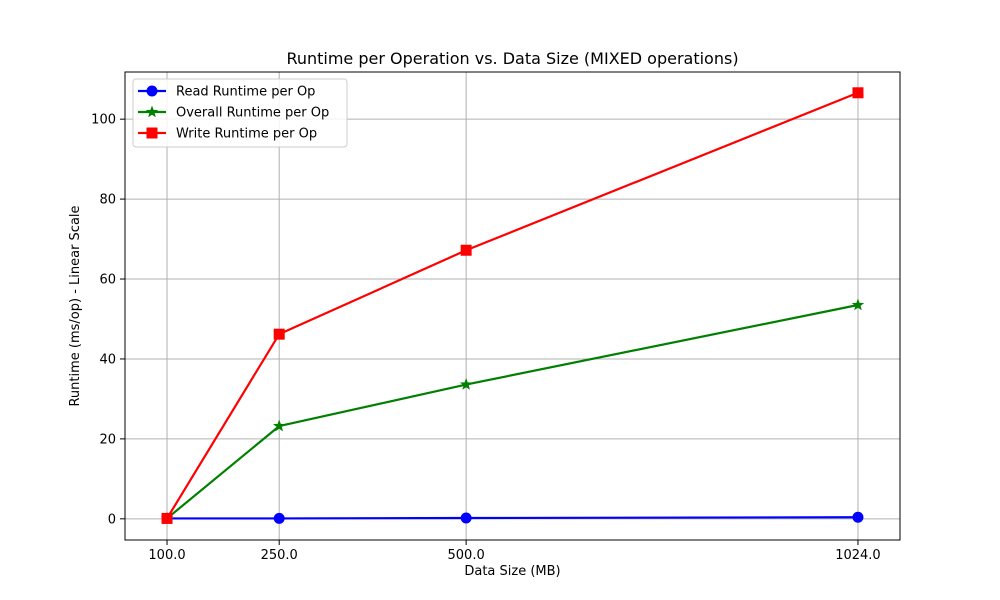 This screenshot has width=1000, height=600. What do you see at coordinates (858, 555) in the screenshot?
I see `x-tick-label: 1024.0` at bounding box center [858, 555].